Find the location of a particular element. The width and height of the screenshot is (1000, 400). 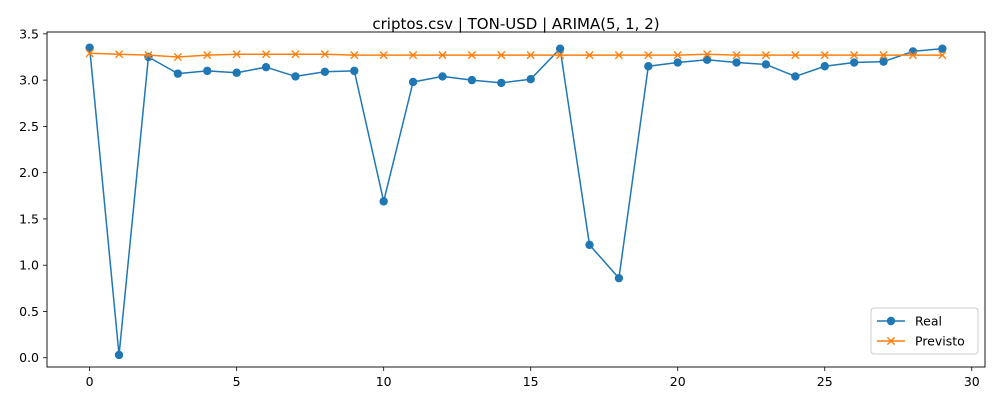

x-tick-label: 10 is located at coordinates (384, 381).